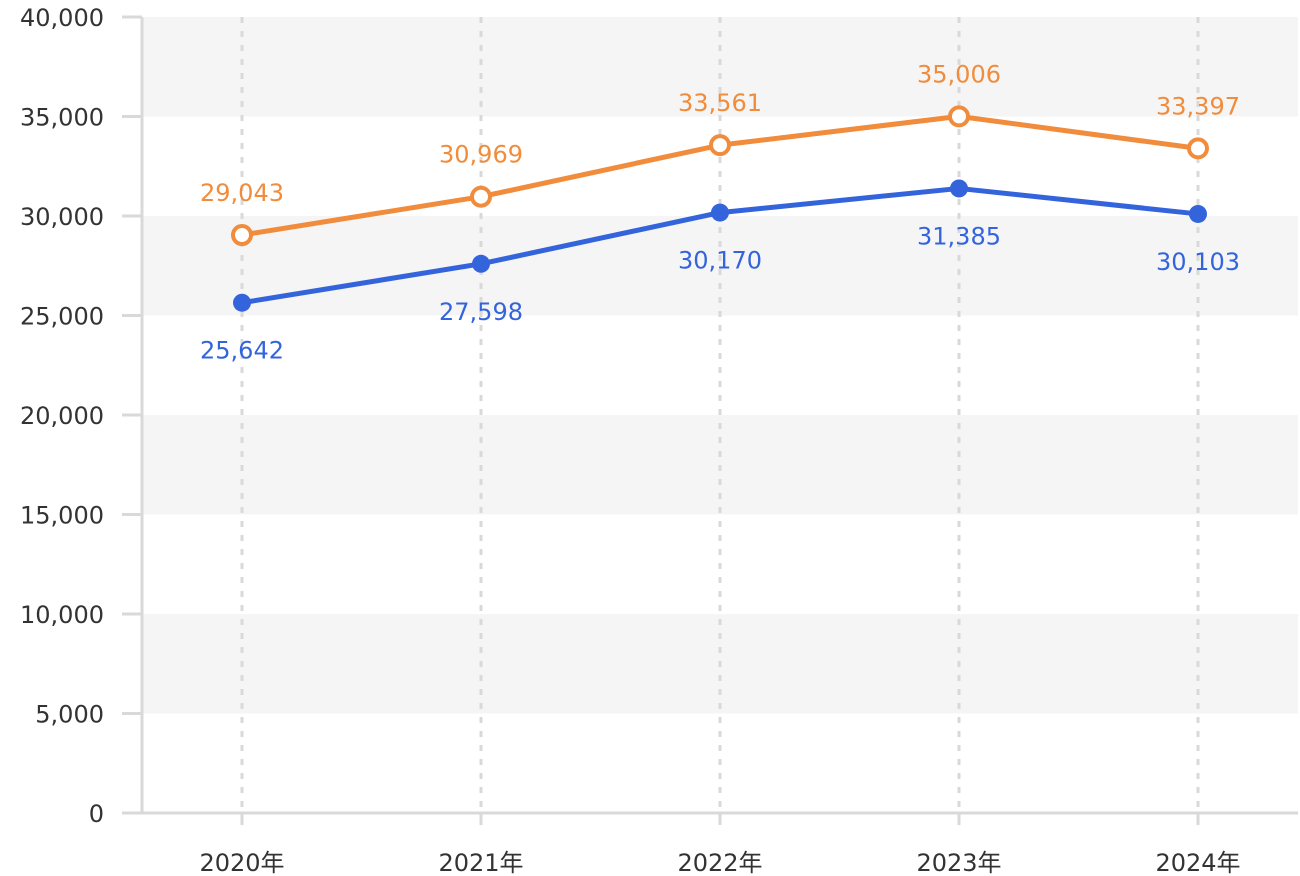  I want to click on data-label: 30,103, so click(1198, 262).